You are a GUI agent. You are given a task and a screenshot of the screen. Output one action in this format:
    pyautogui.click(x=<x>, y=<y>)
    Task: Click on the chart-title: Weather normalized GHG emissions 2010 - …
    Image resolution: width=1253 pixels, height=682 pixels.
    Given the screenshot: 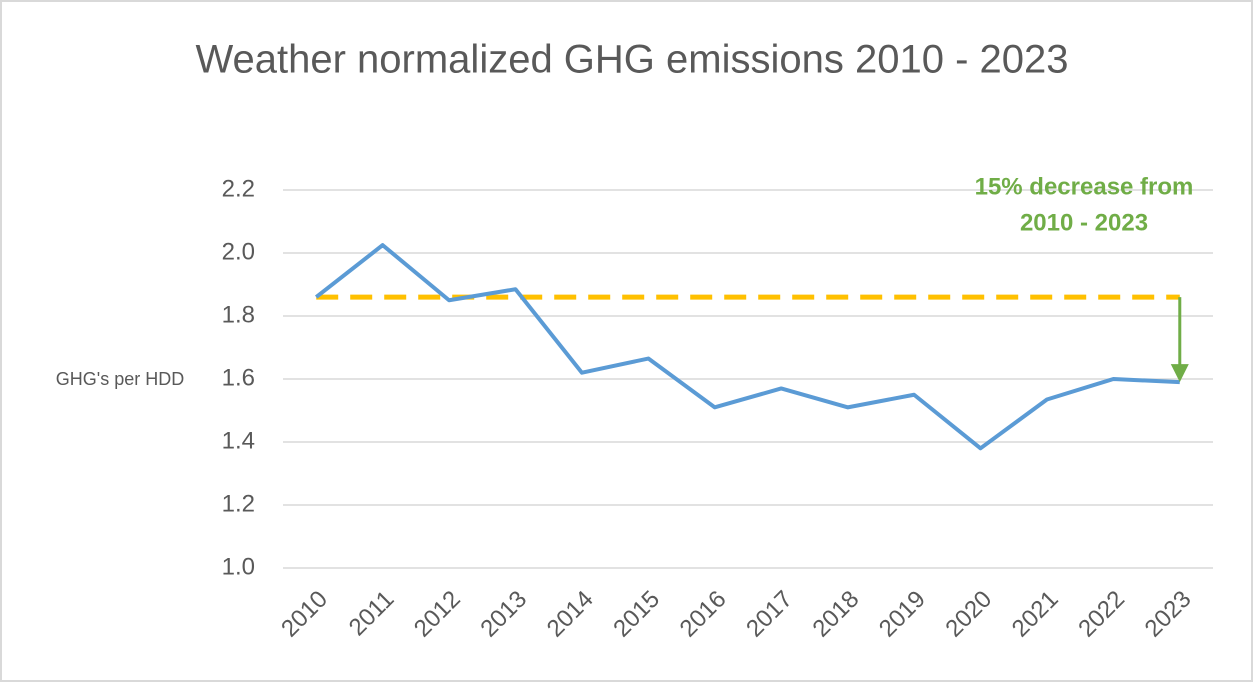 What is the action you would take?
    pyautogui.click(x=631, y=60)
    